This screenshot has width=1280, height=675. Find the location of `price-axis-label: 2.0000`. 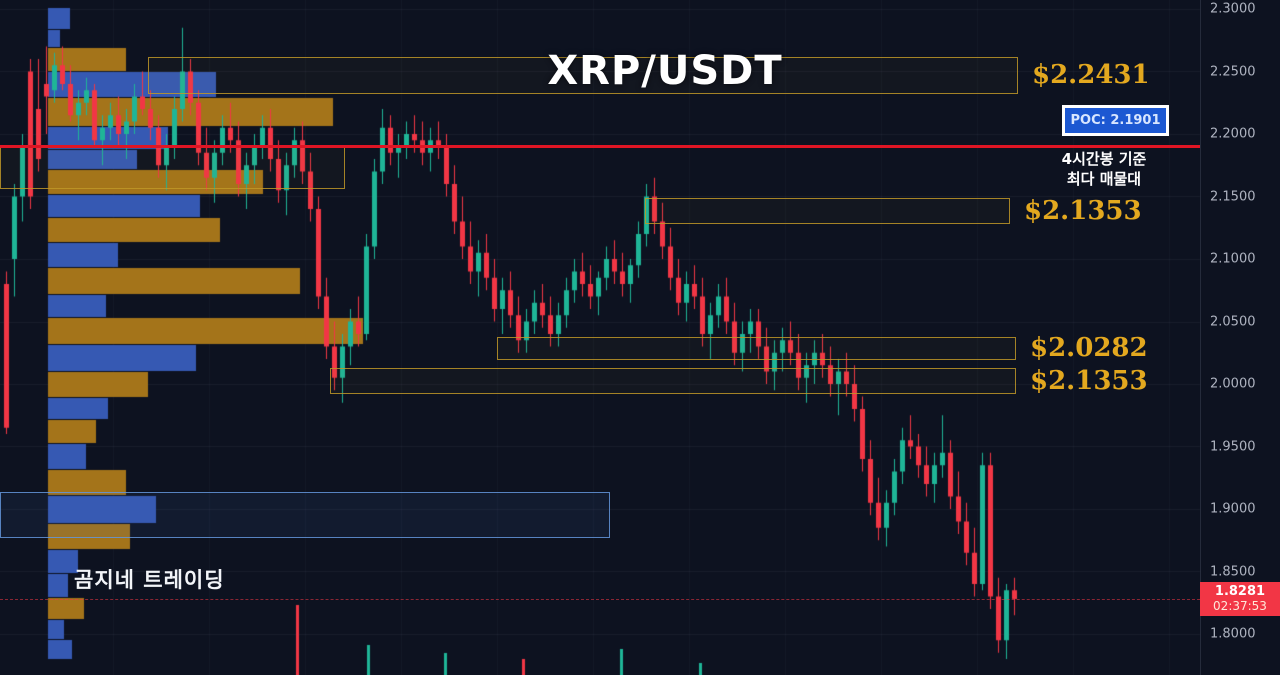

price-axis-label: 2.0000 is located at coordinates (1233, 384).